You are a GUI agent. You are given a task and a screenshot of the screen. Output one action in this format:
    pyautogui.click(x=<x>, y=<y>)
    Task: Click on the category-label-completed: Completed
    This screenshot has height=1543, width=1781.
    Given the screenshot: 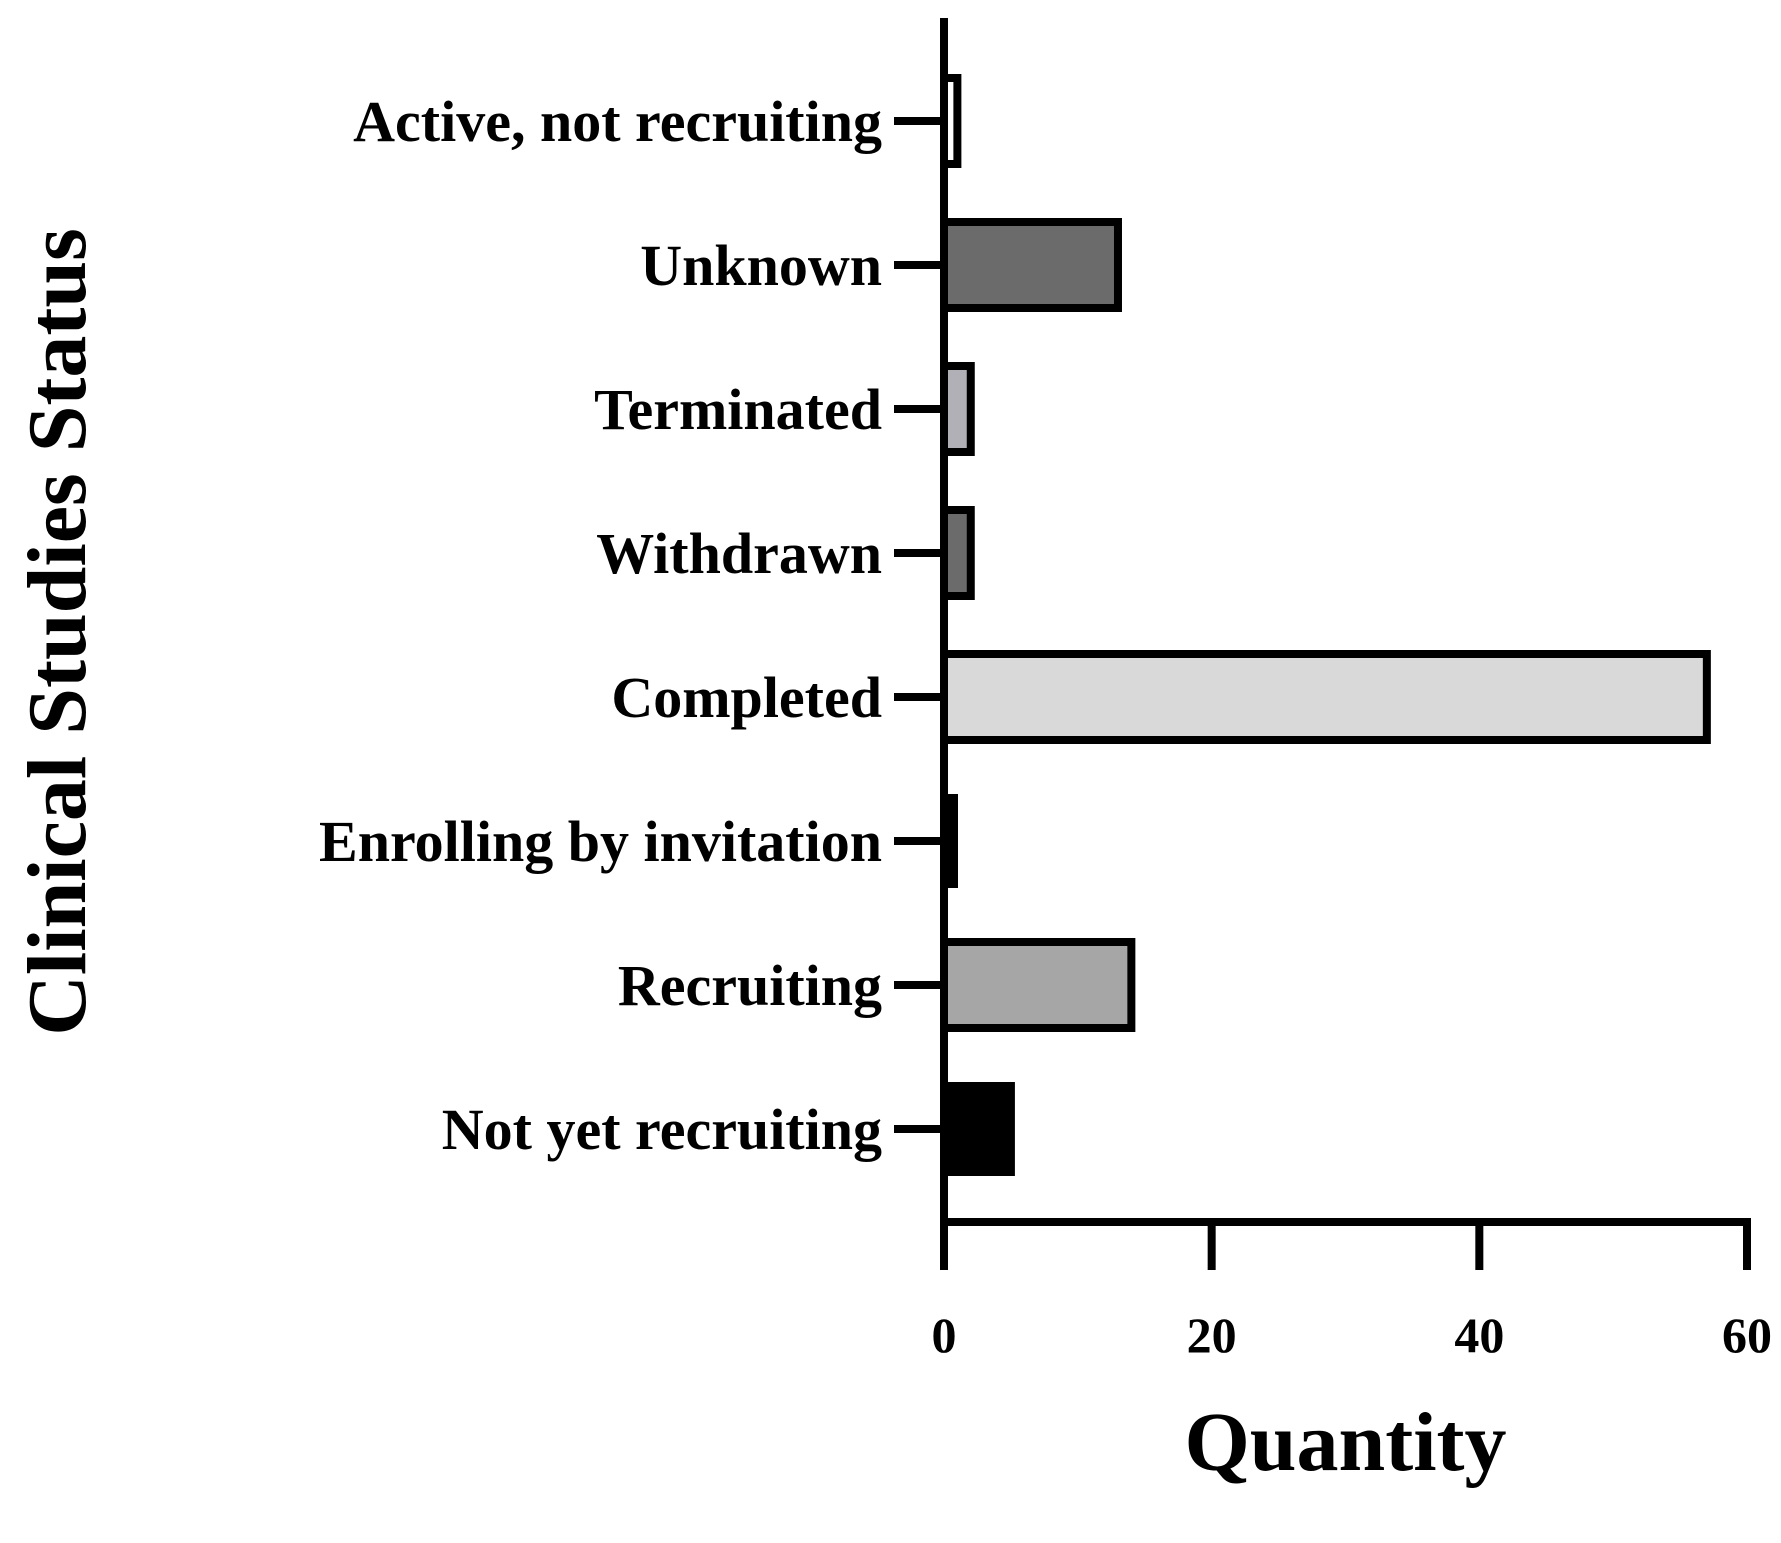 What is the action you would take?
    pyautogui.click(x=746, y=697)
    